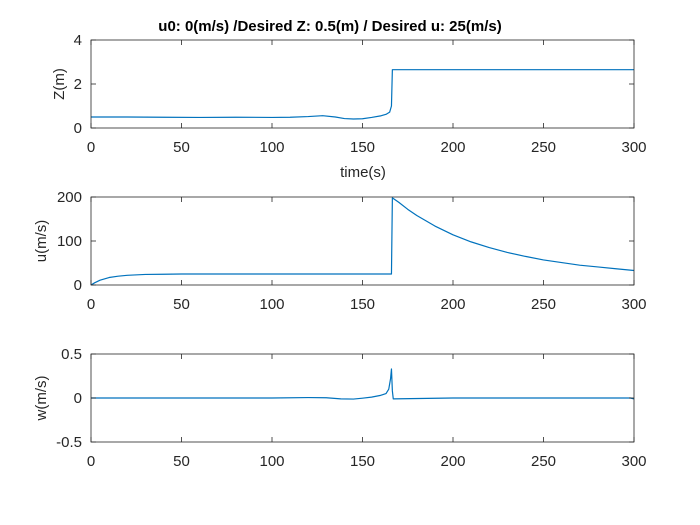  What do you see at coordinates (78, 128) in the screenshot?
I see `y-tick-label-z: 0` at bounding box center [78, 128].